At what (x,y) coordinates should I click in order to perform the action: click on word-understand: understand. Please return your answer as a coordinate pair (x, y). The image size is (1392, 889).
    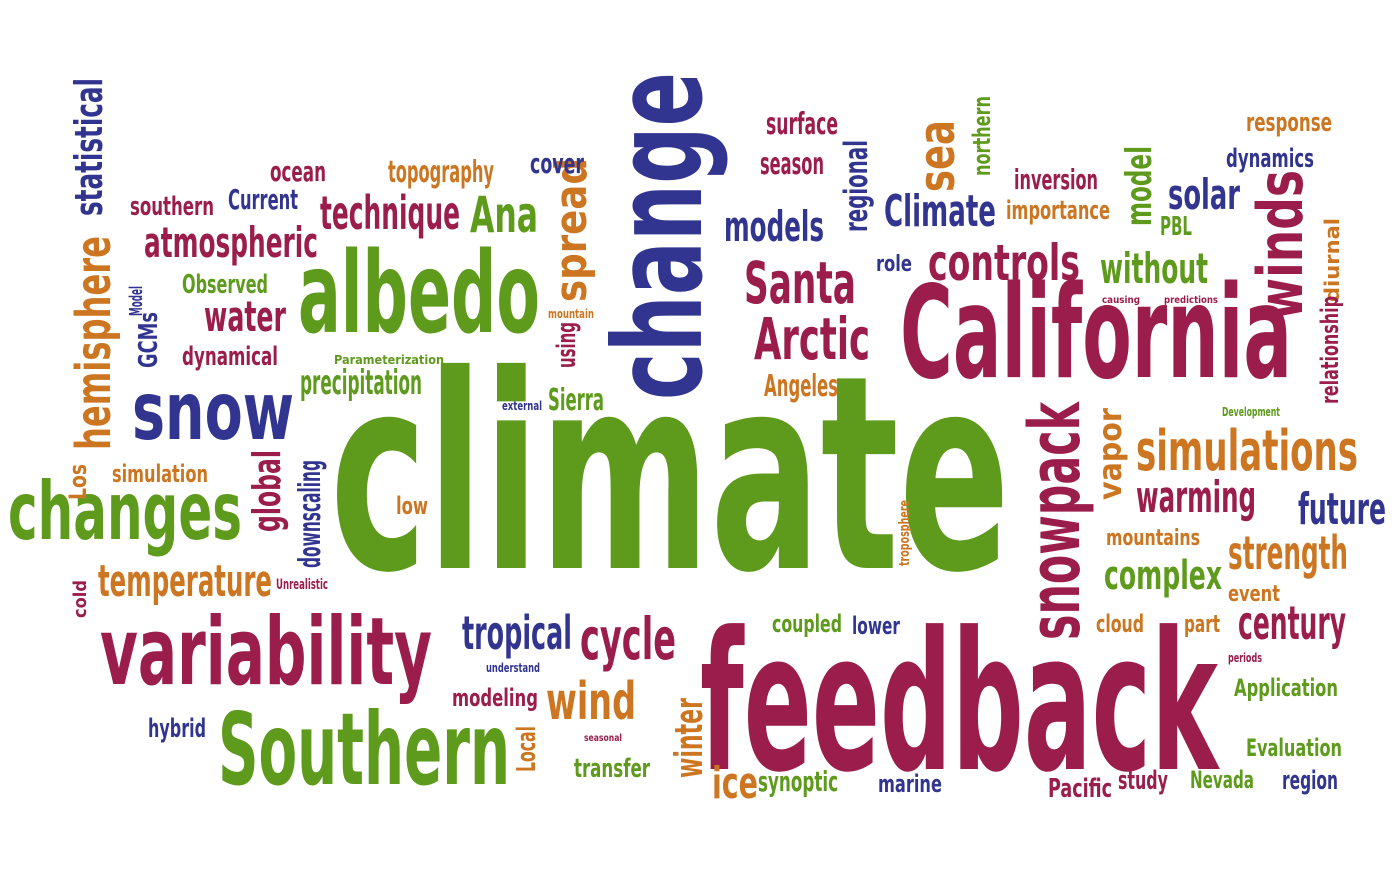
    Looking at the image, I should click on (513, 668).